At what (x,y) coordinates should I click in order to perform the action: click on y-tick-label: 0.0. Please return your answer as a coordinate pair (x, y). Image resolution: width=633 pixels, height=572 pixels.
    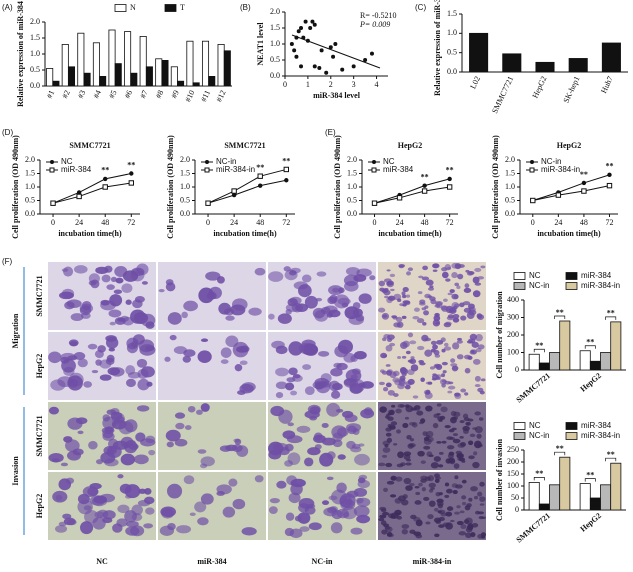
    Looking at the image, I should click on (352, 213).